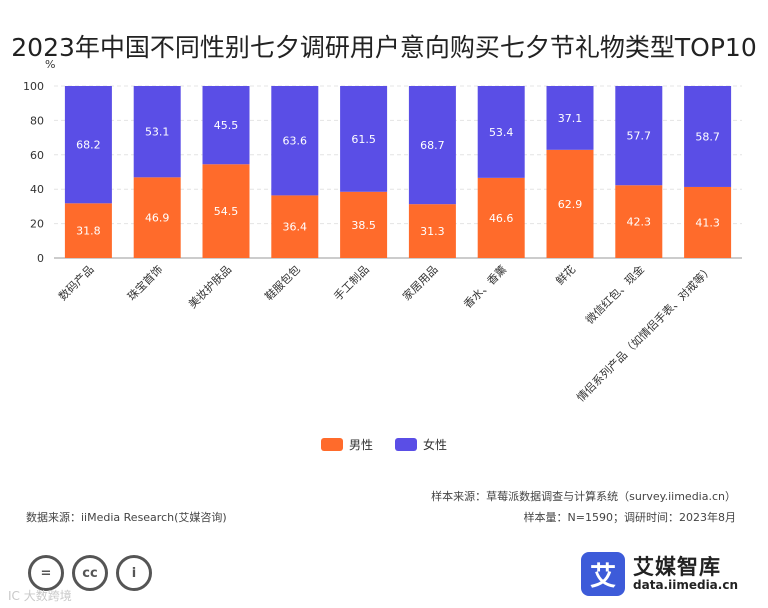  Describe the element at coordinates (384, 47) in the screenshot. I see `chart-title: 2023年中国不同性别七夕调研用户意向购买七夕节礼物类型TOP10` at that location.